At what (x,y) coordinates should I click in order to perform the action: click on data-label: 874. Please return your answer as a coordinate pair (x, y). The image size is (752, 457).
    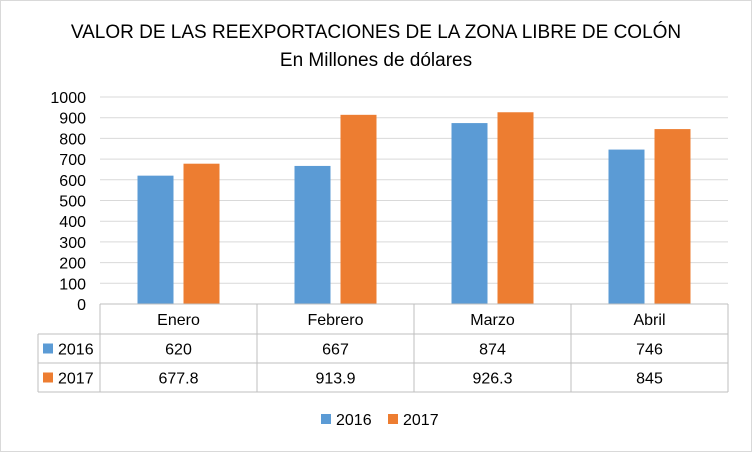
    Looking at the image, I should click on (492, 350).